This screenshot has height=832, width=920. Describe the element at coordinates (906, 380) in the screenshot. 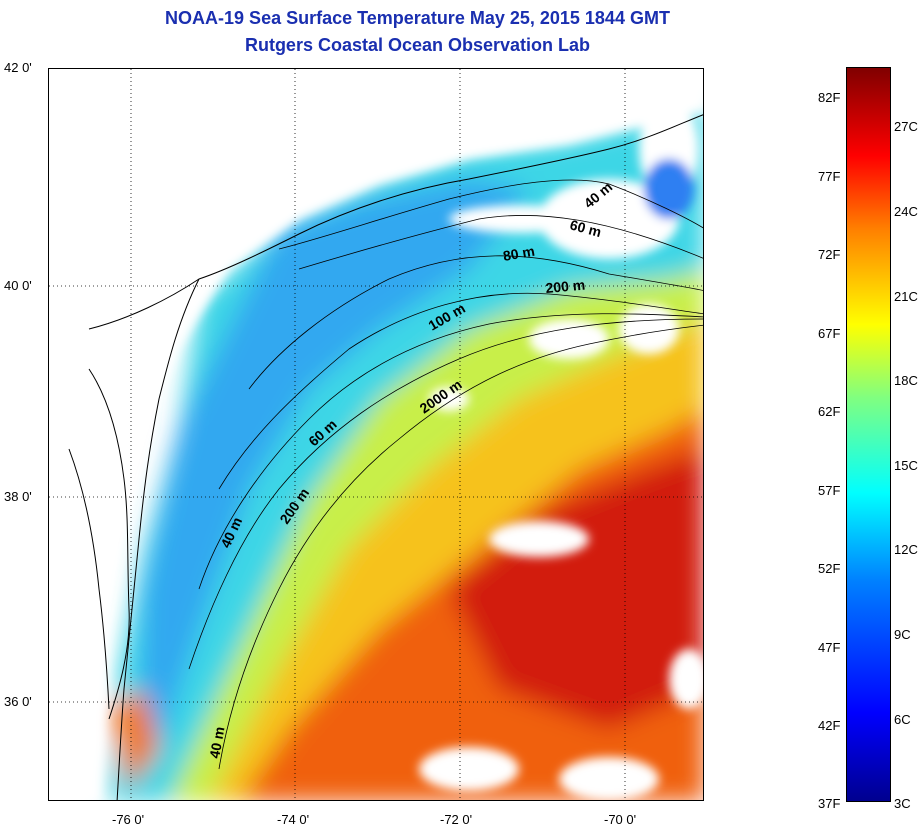

I see `colorbar-c-18: 18C` at that location.